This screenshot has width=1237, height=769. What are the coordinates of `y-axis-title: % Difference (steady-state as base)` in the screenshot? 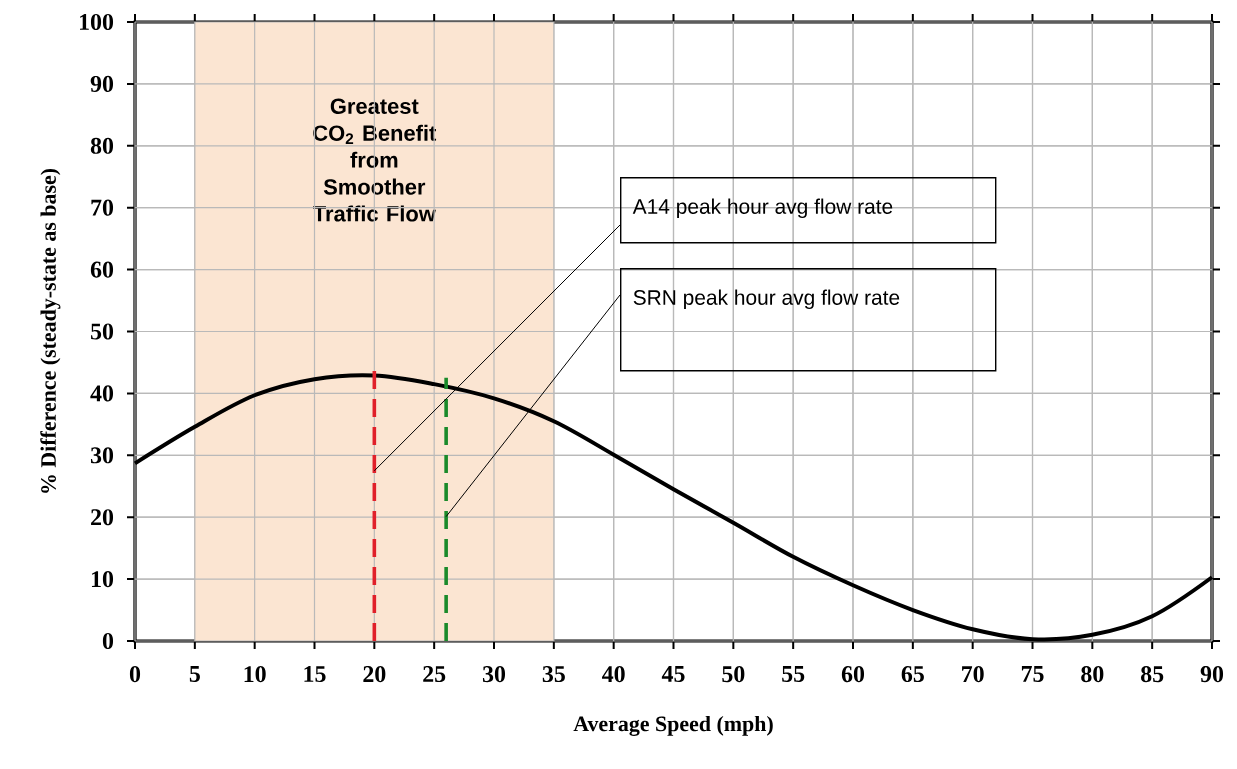 It's located at (50, 330).